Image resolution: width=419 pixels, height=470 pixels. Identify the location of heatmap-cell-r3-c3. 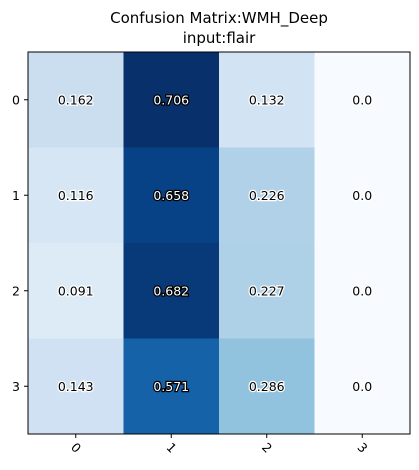
(362, 386).